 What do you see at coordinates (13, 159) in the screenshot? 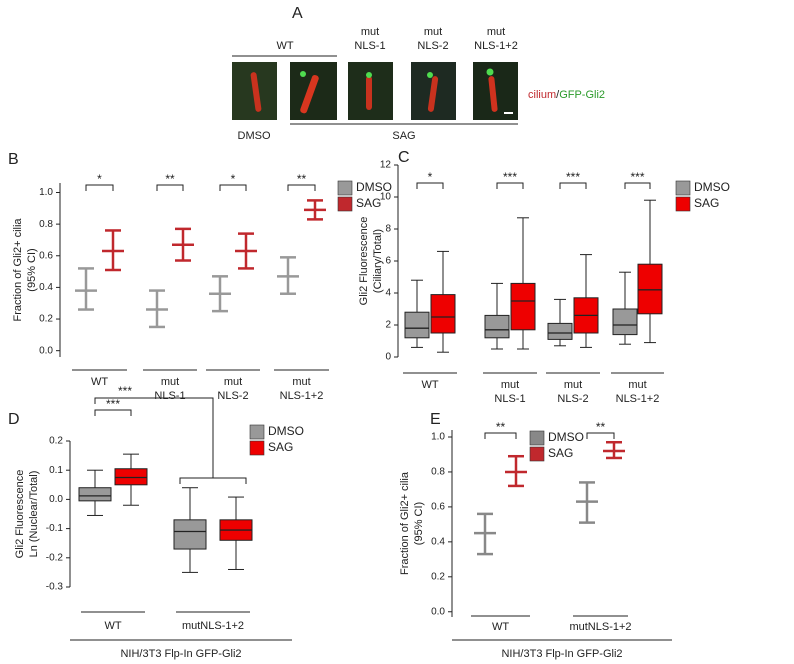
I see `panel-label: B` at bounding box center [13, 159].